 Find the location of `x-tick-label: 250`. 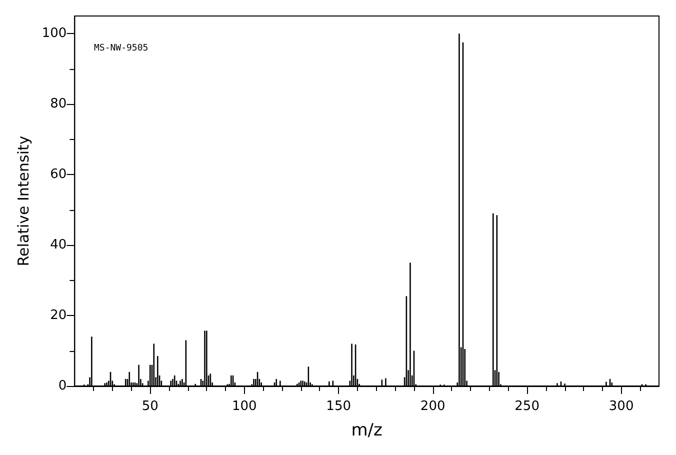

x-tick-label: 250 is located at coordinates (527, 406).